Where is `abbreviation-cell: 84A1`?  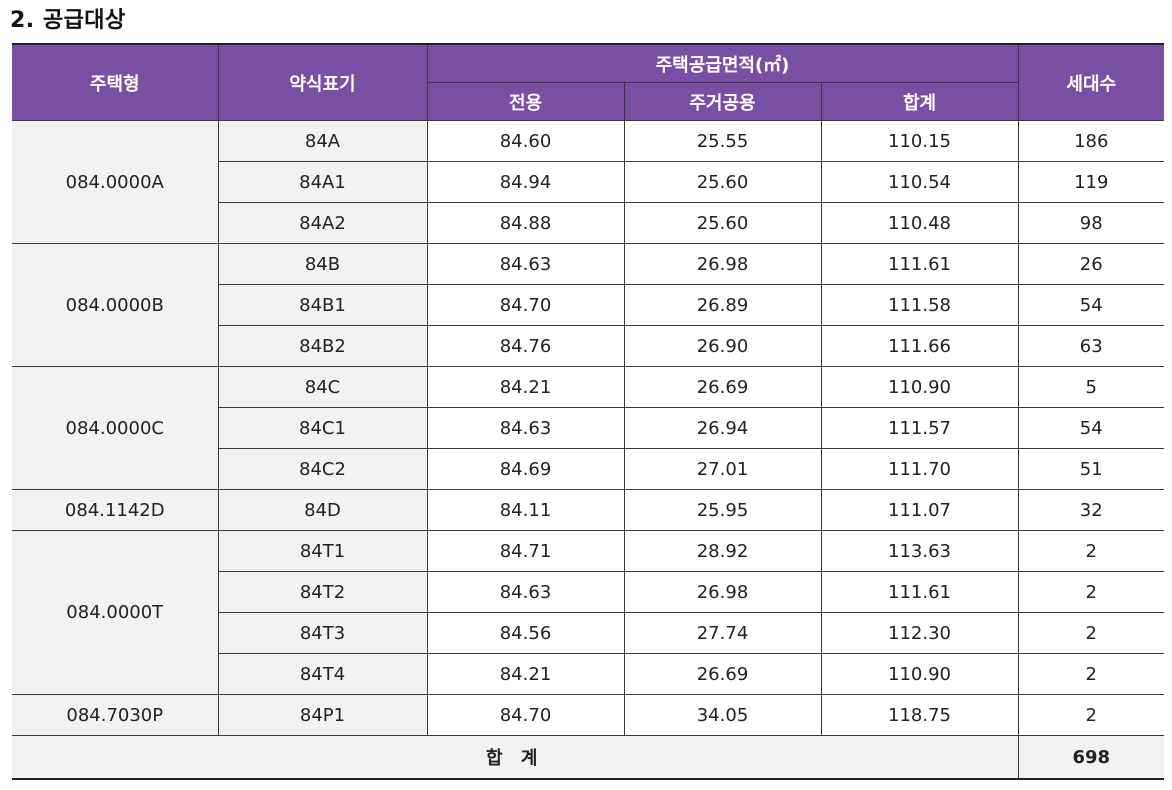
abbreviation-cell: 84A1 is located at coordinates (323, 182).